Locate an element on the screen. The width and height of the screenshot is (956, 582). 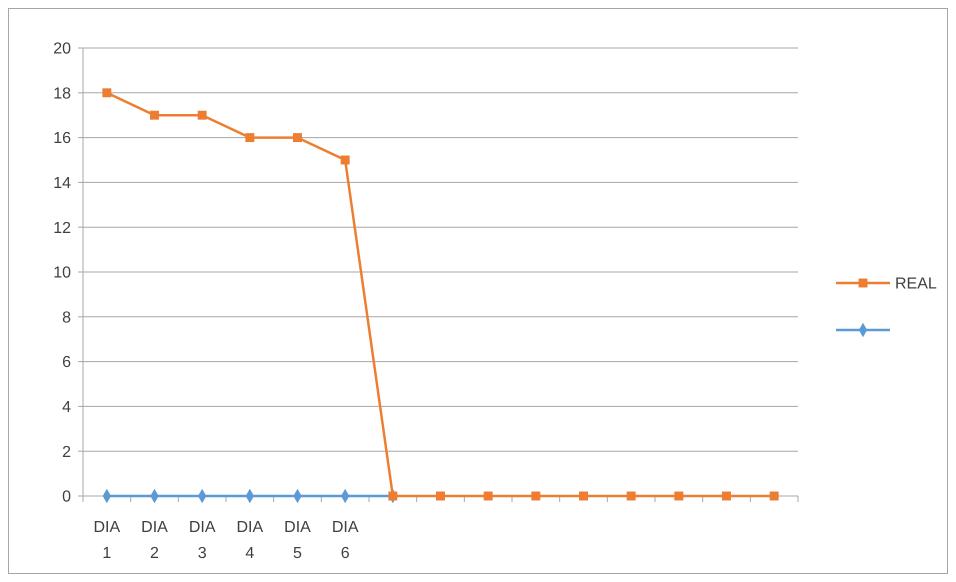
y-tick-label: 20 is located at coordinates (62, 49).